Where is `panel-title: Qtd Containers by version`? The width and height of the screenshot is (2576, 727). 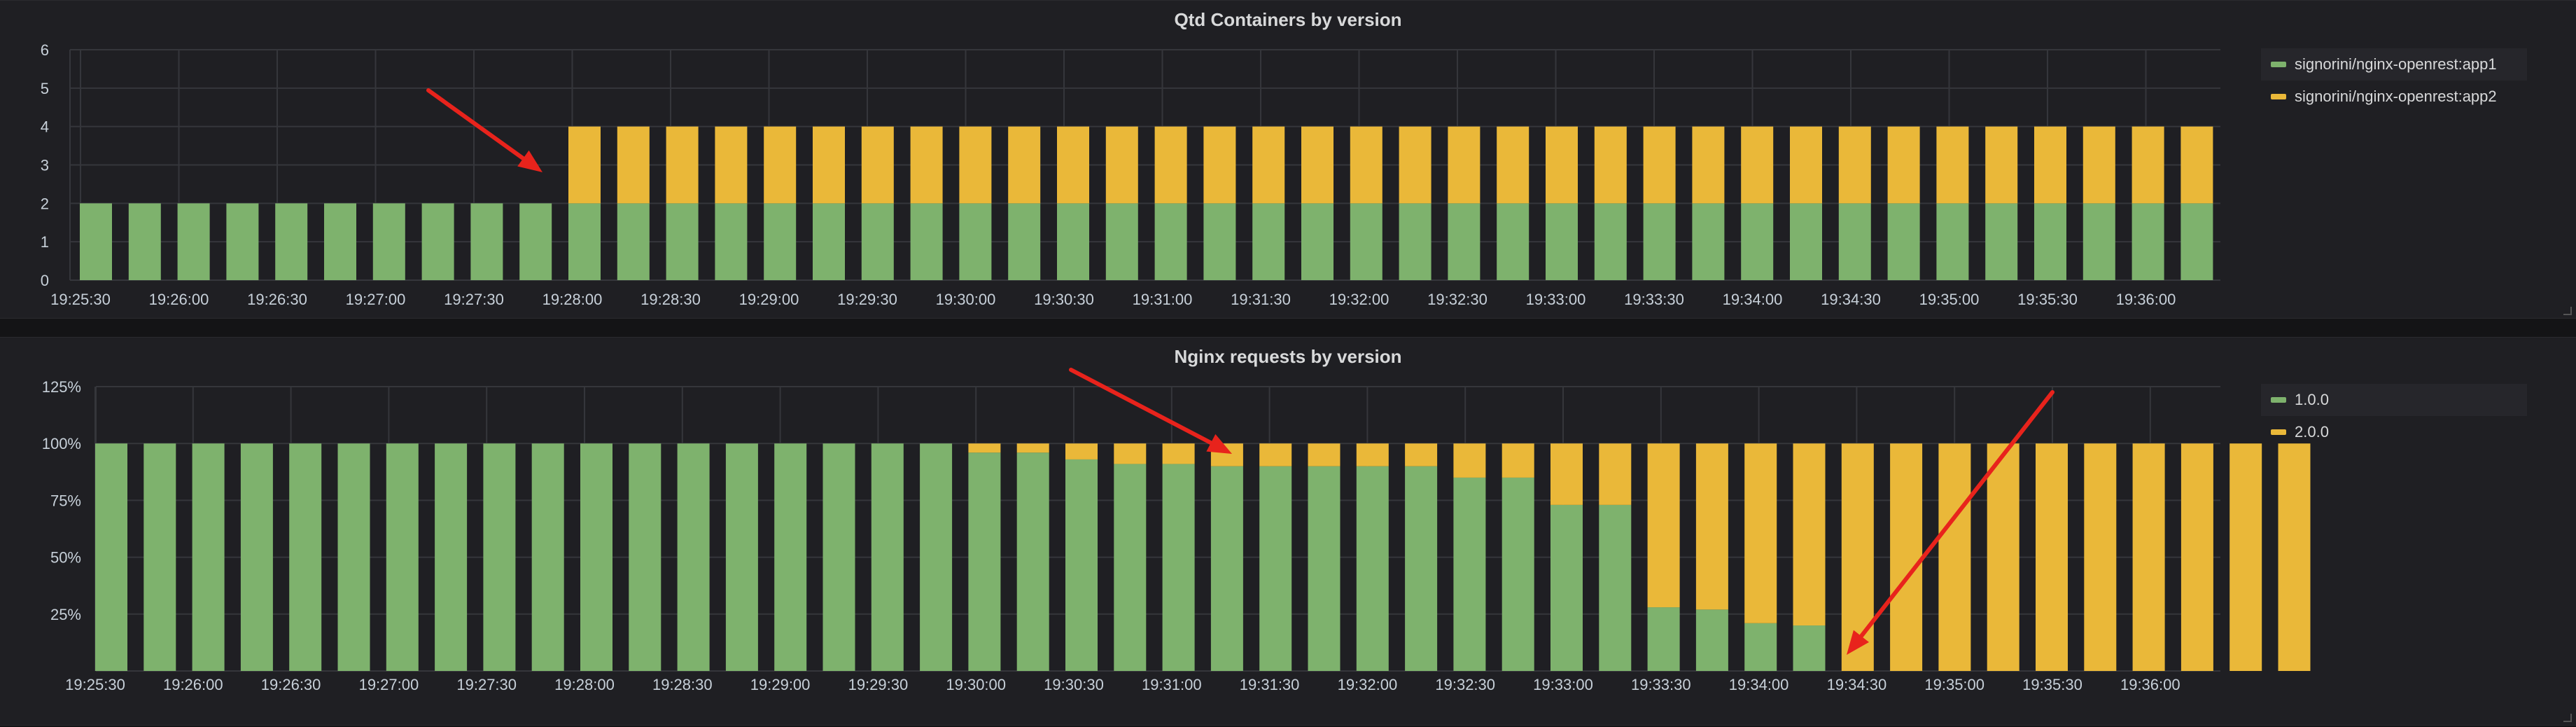
panel-title: Qtd Containers by version is located at coordinates (1288, 19).